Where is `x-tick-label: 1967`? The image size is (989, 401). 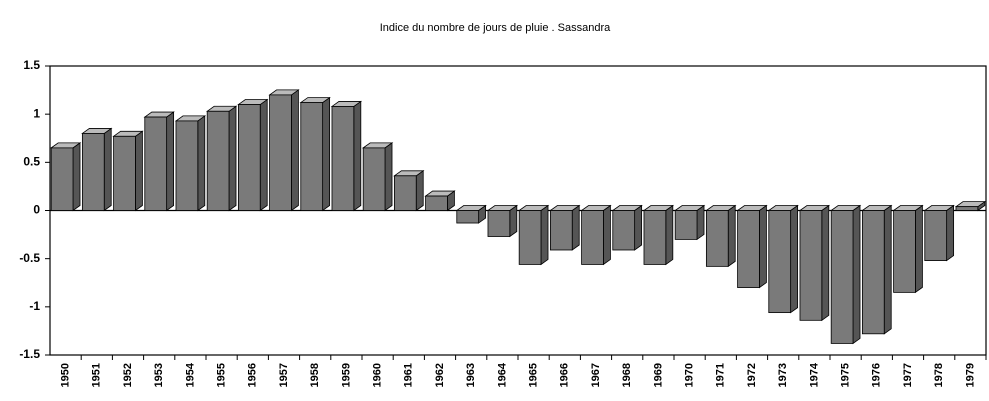
x-tick-label: 1967 is located at coordinates (596, 375).